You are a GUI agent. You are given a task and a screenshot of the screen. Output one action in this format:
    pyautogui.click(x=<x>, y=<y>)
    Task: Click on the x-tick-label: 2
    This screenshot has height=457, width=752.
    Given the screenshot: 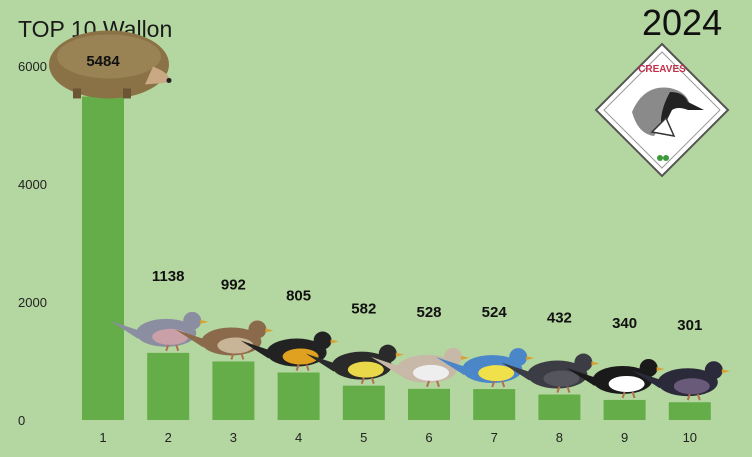 What is the action you would take?
    pyautogui.click(x=168, y=437)
    